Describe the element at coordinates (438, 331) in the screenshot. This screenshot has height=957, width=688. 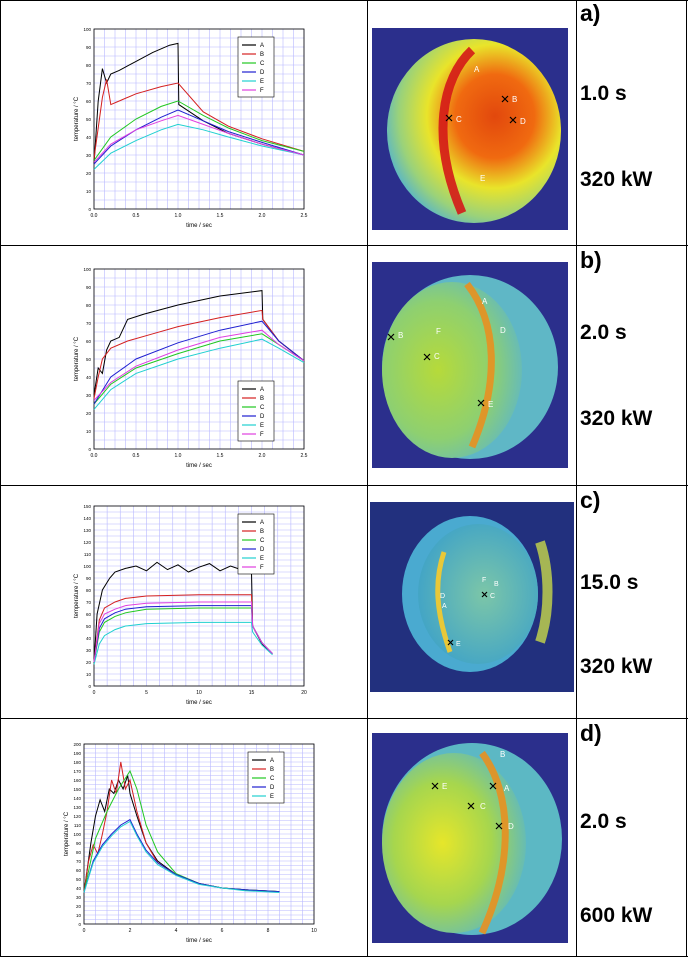
I see `thermal-marker-b-F: F` at that location.